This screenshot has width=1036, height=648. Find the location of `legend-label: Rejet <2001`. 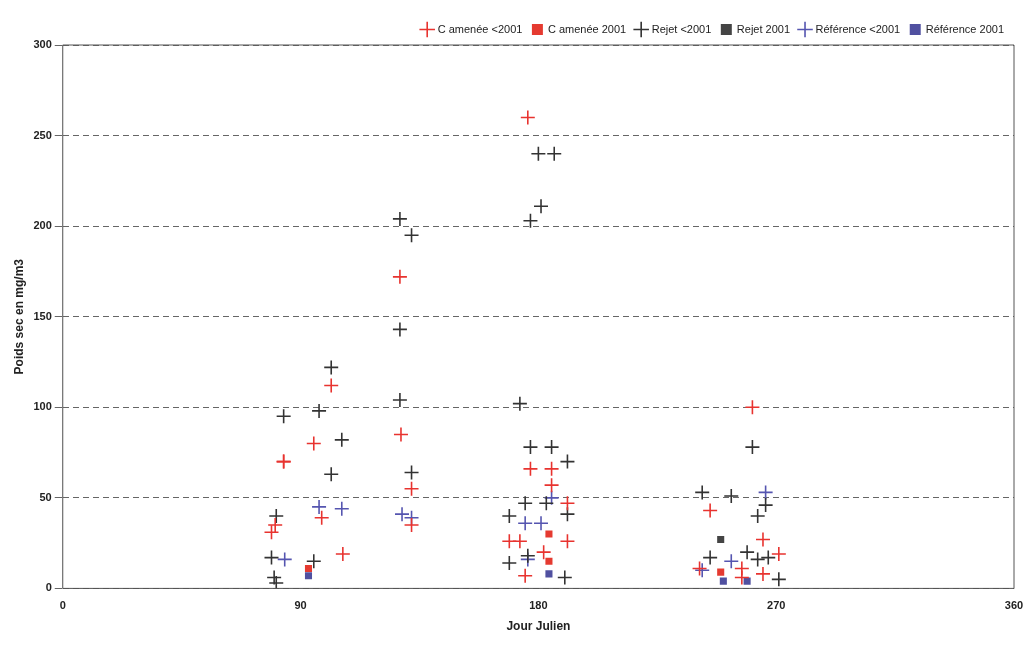

legend-label: Rejet <2001 is located at coordinates (681, 28).